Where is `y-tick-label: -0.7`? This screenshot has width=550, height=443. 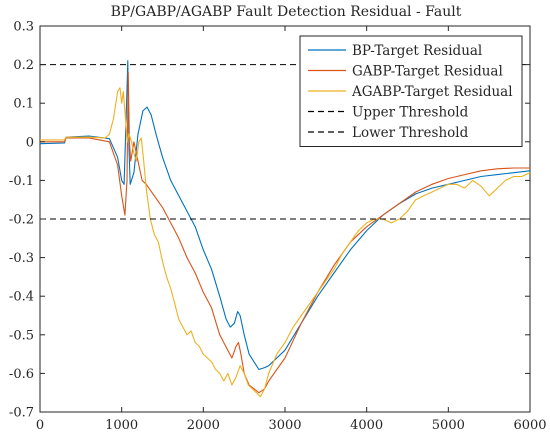 y-tick-label: -0.7 is located at coordinates (21, 413).